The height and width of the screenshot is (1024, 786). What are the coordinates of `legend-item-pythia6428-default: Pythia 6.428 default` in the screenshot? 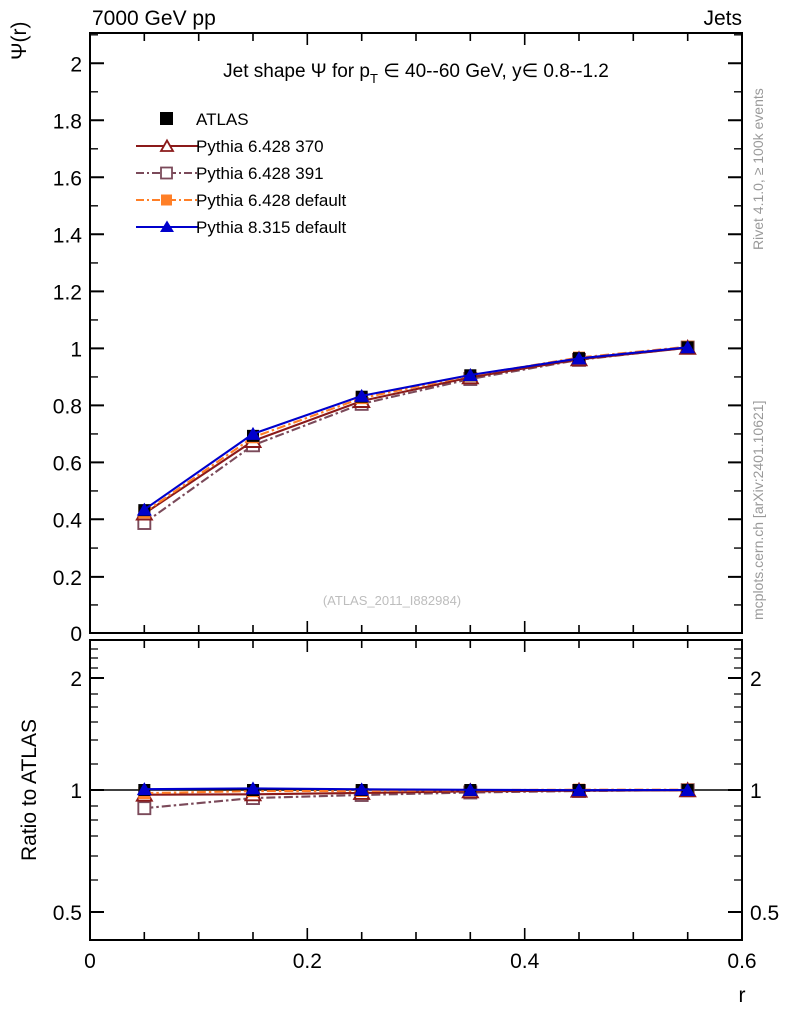 It's located at (241, 200).